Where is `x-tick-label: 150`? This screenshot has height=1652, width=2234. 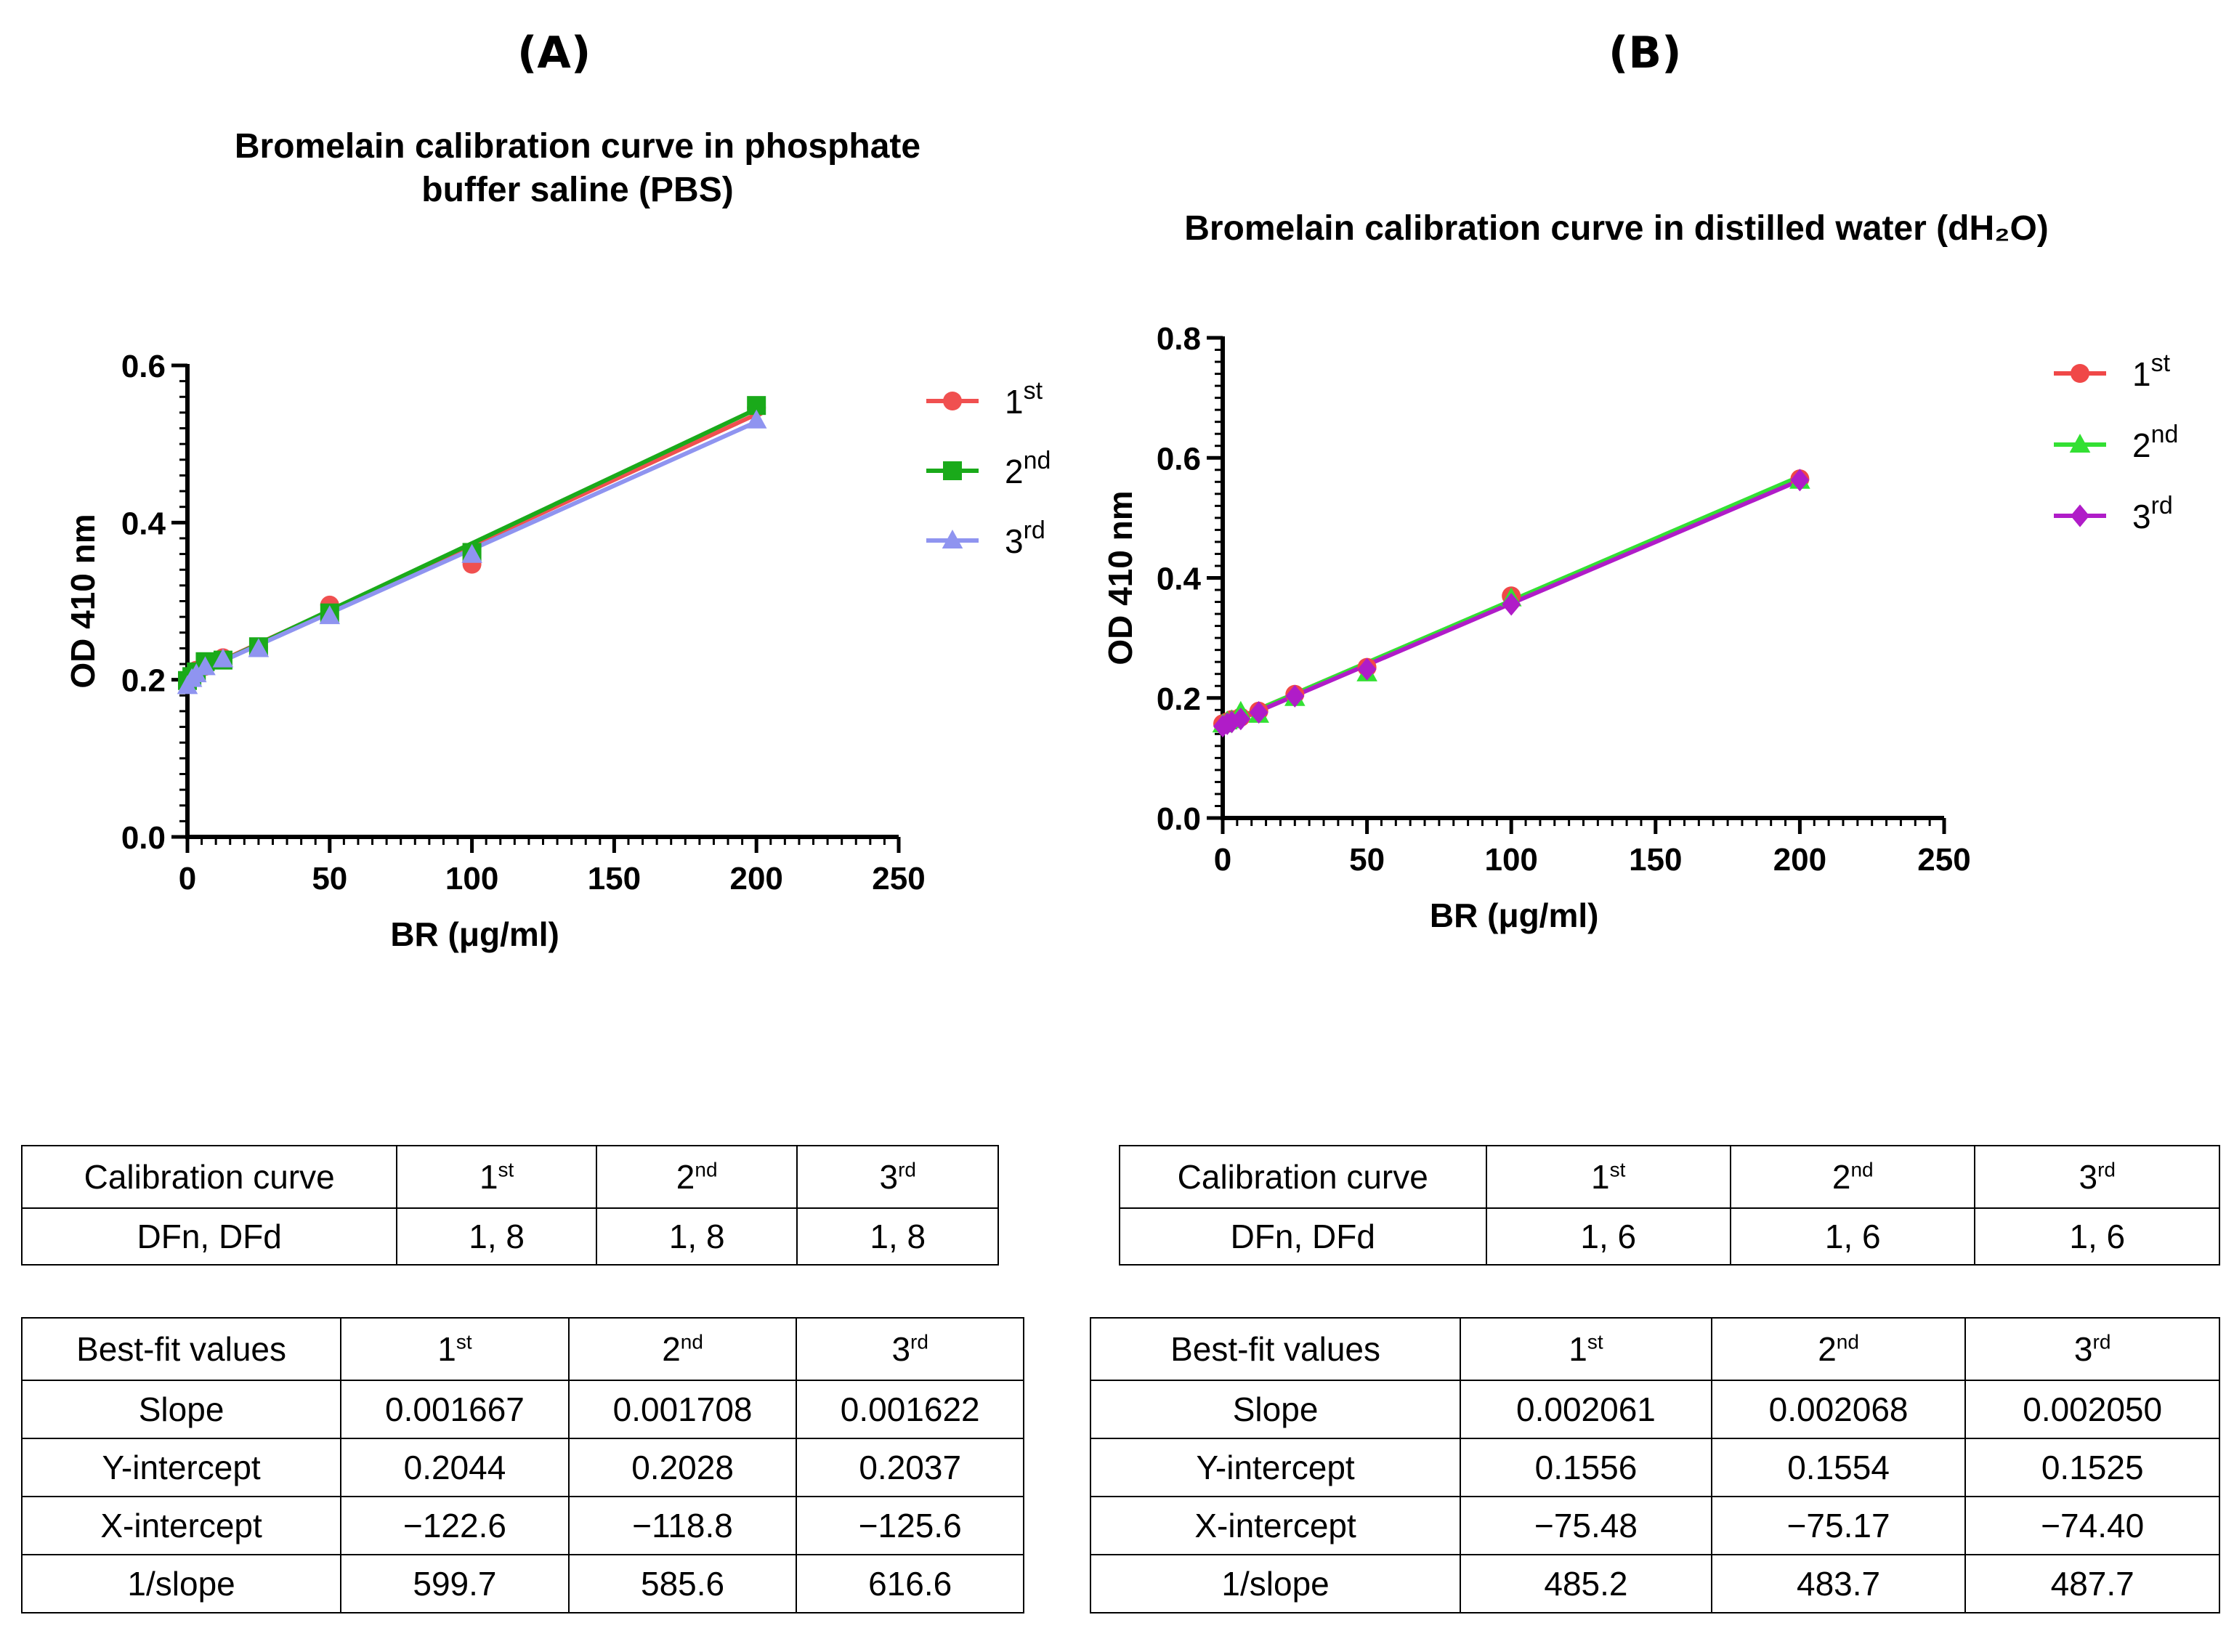 x-tick-label: 150 is located at coordinates (1656, 860).